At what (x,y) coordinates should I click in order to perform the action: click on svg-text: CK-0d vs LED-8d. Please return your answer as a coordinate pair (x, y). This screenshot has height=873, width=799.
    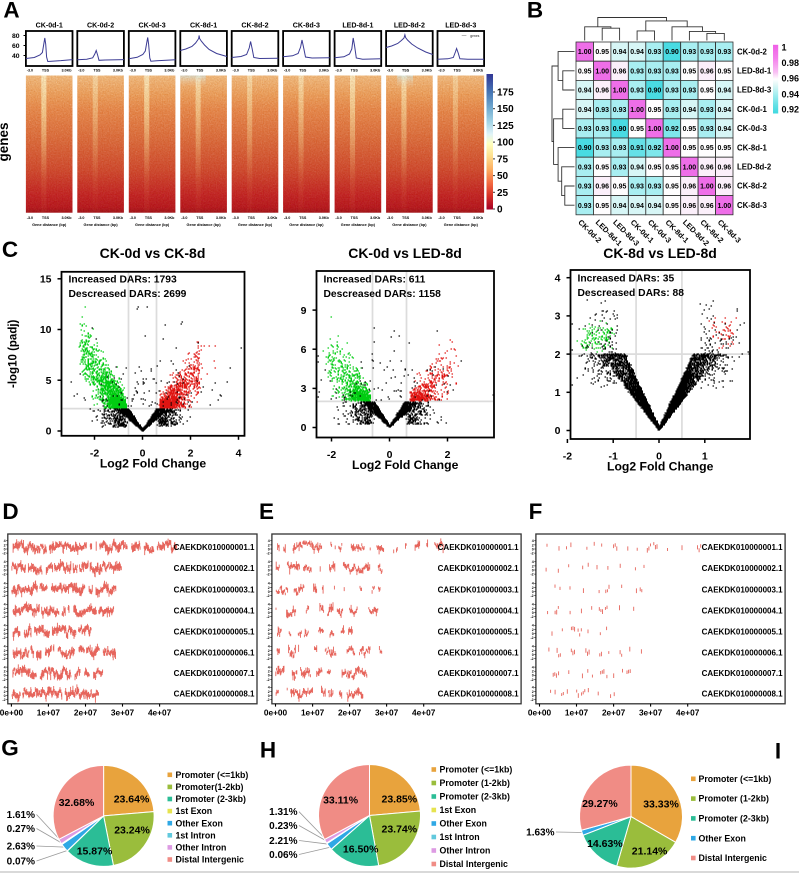
    Looking at the image, I should click on (405, 253).